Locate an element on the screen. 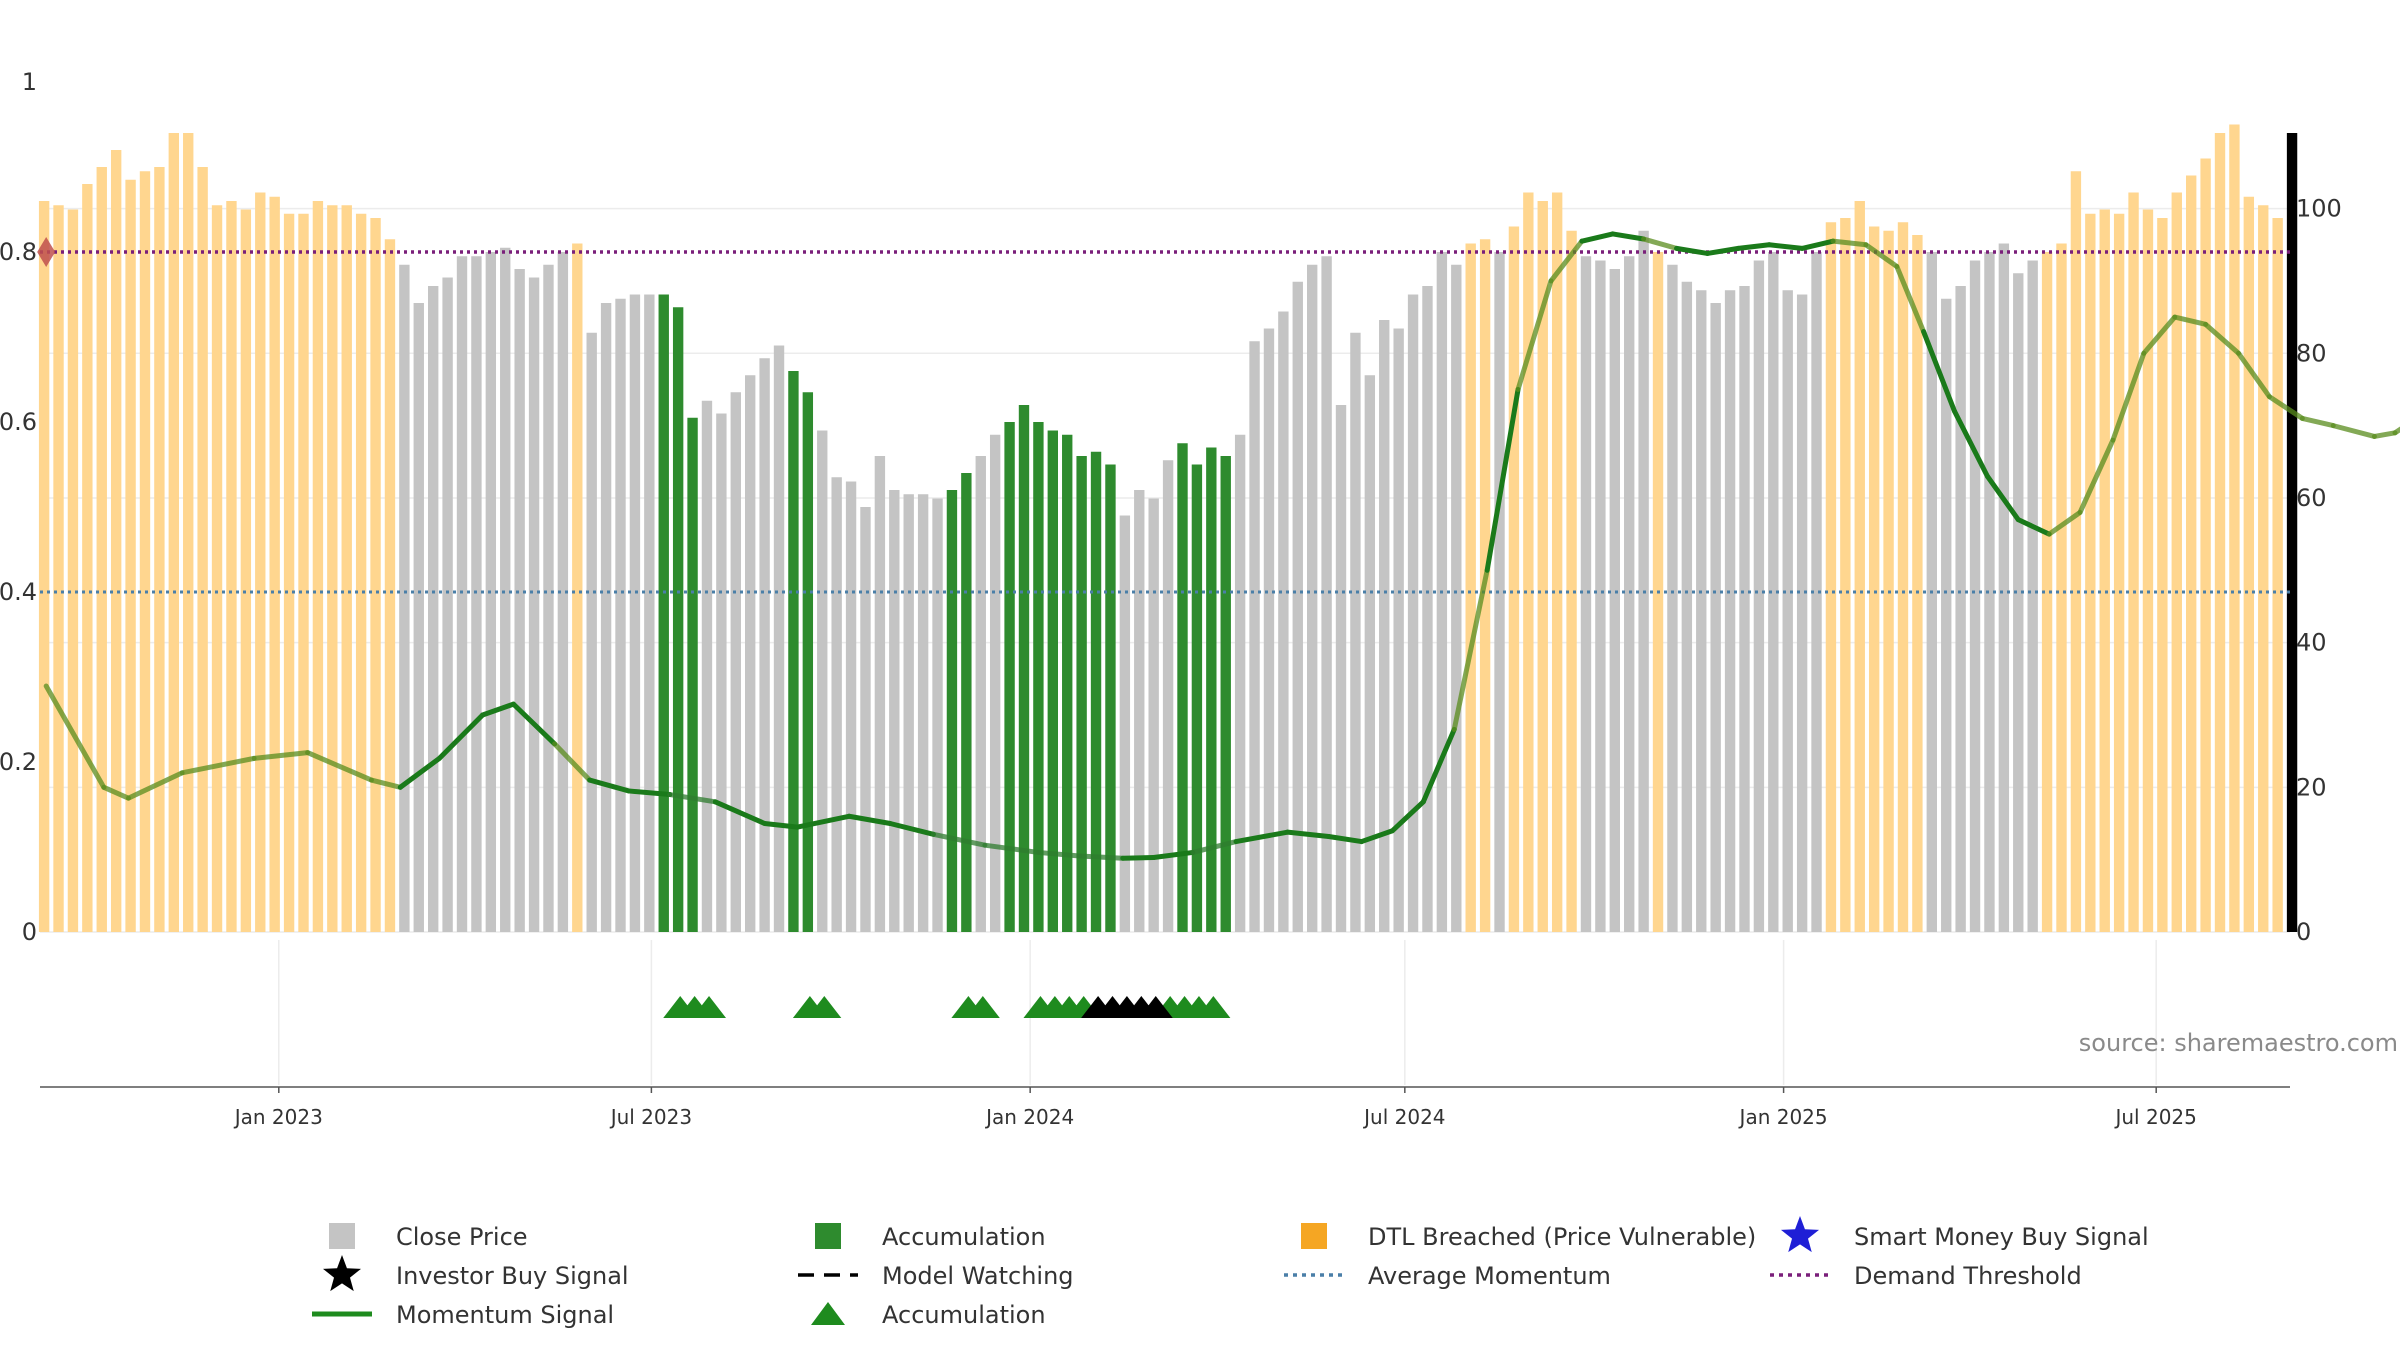 This screenshot has width=2400, height=1350. legend-item: Accumulation is located at coordinates (930, 1237).